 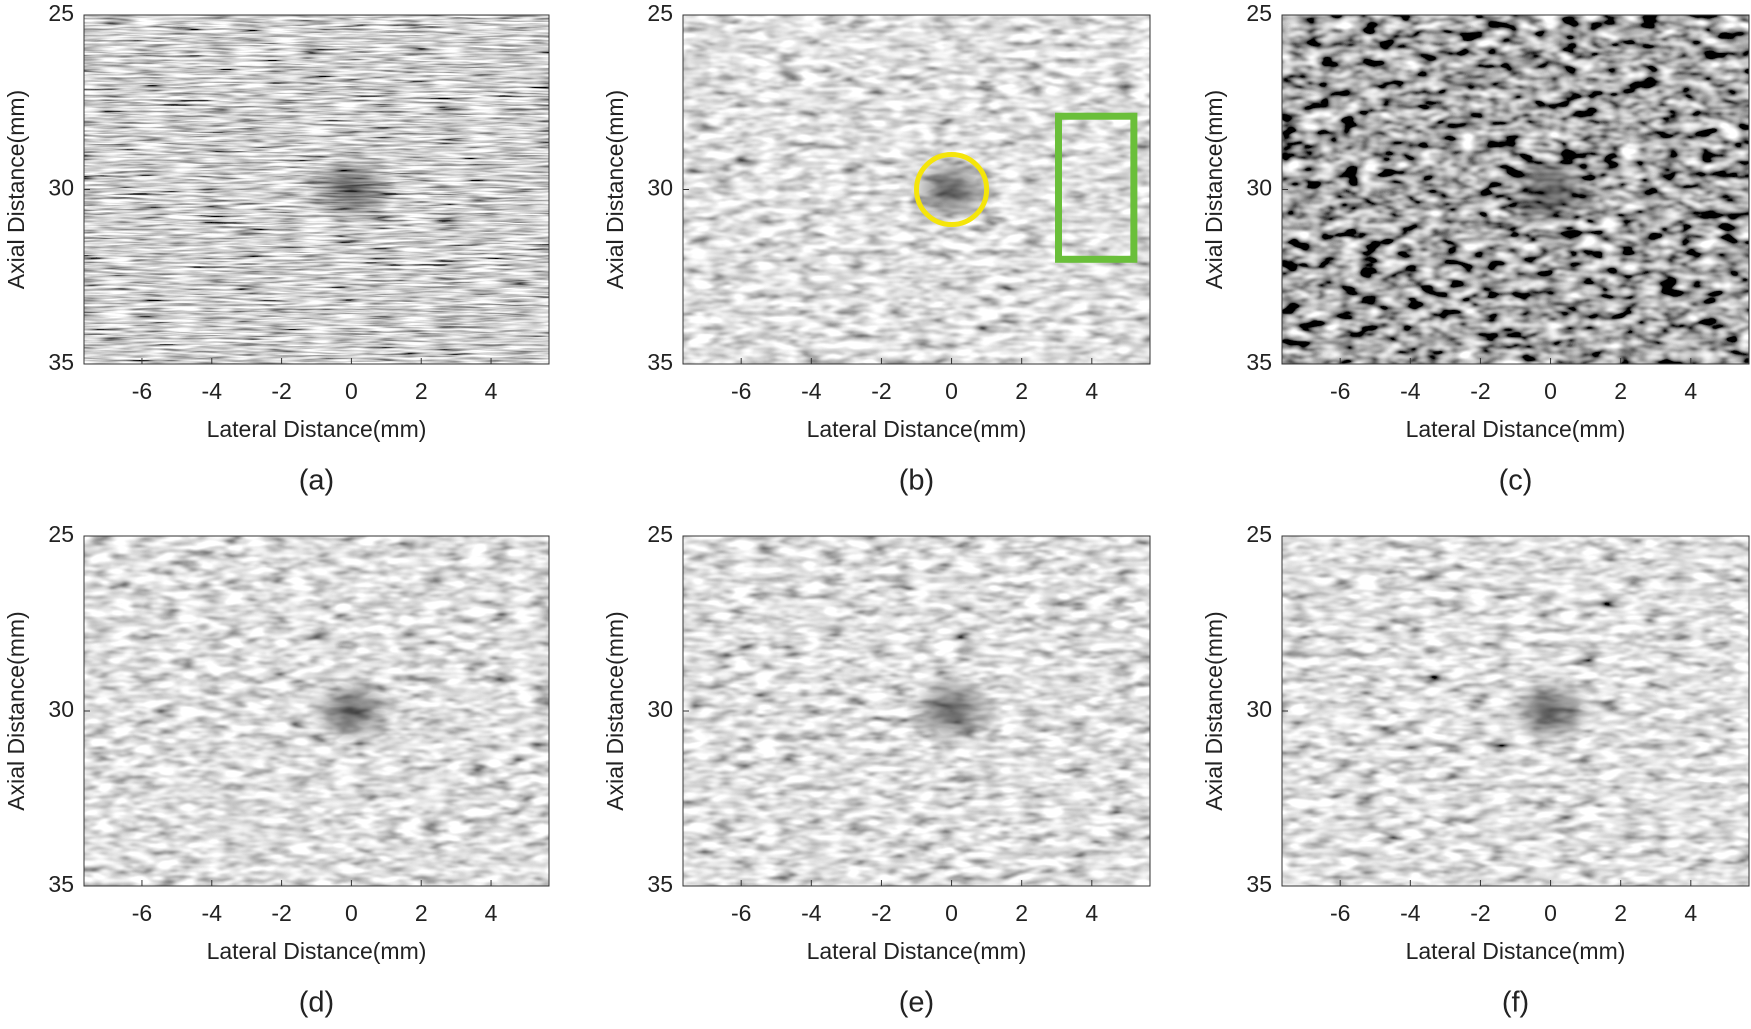 What do you see at coordinates (1096, 187) in the screenshot?
I see `roi-rect` at bounding box center [1096, 187].